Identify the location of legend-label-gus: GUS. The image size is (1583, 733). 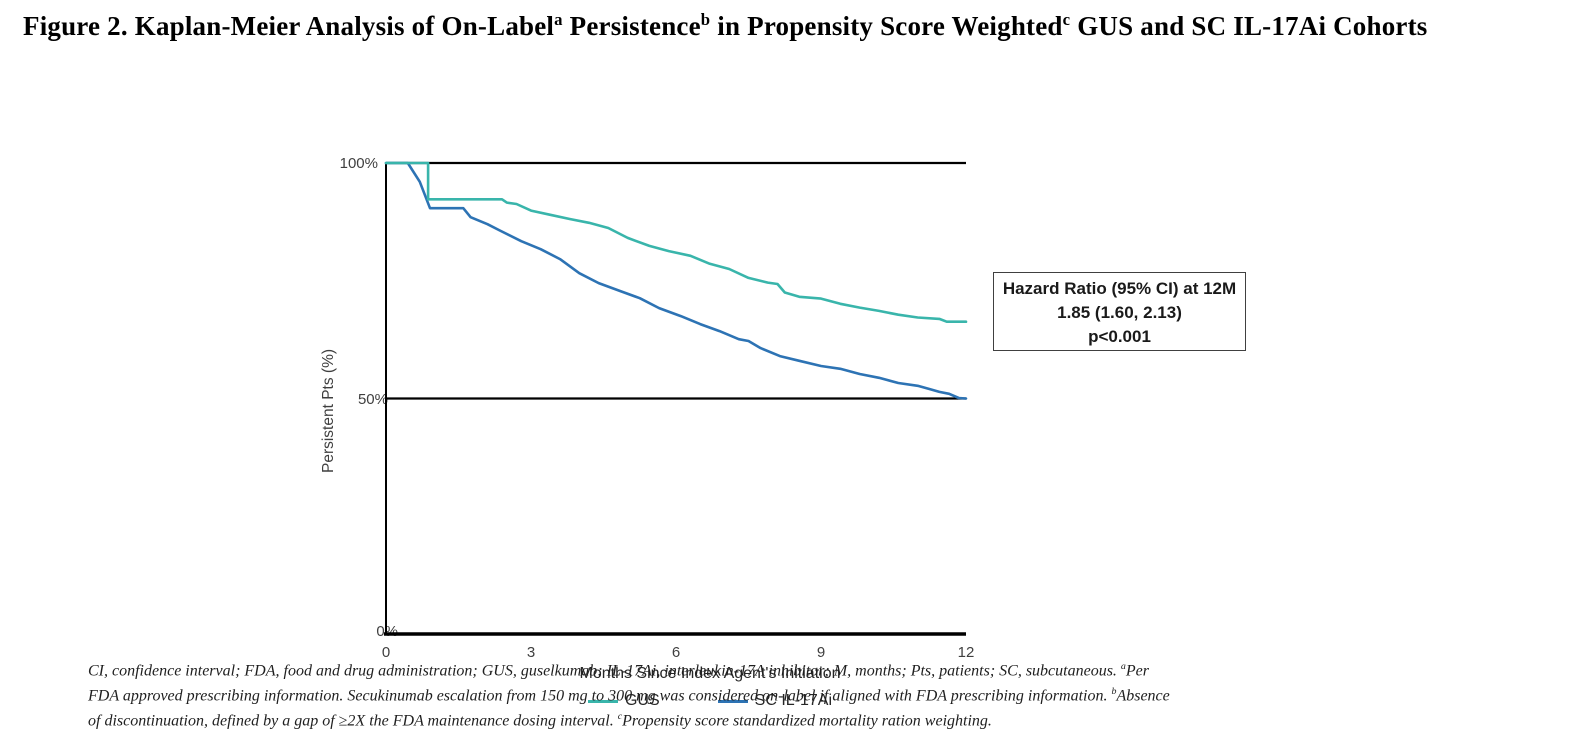
(642, 700).